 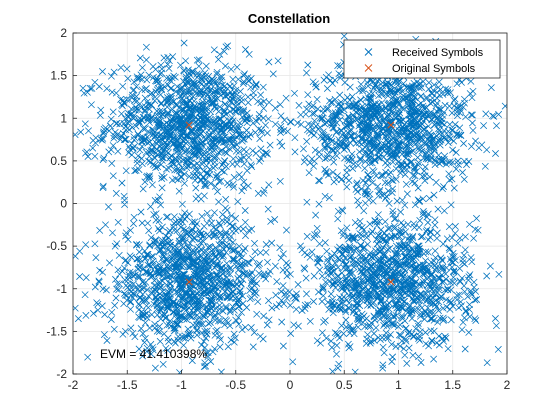 What do you see at coordinates (127, 385) in the screenshot?
I see `x-tick-label: -1.5` at bounding box center [127, 385].